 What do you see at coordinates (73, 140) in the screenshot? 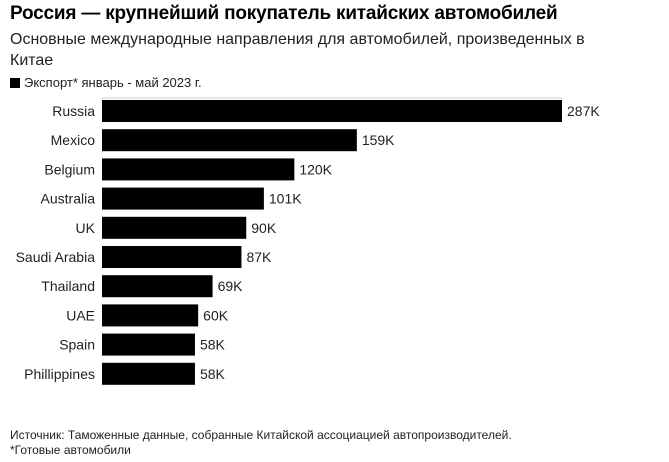
I see `category-label: Mexico` at bounding box center [73, 140].